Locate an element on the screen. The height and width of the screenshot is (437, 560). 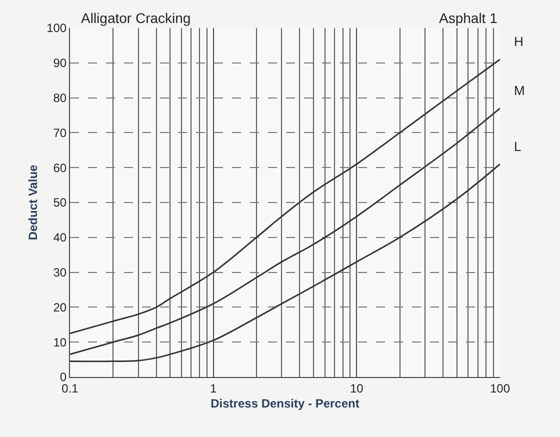
chart-title: Alligator Cracking is located at coordinates (136, 18).